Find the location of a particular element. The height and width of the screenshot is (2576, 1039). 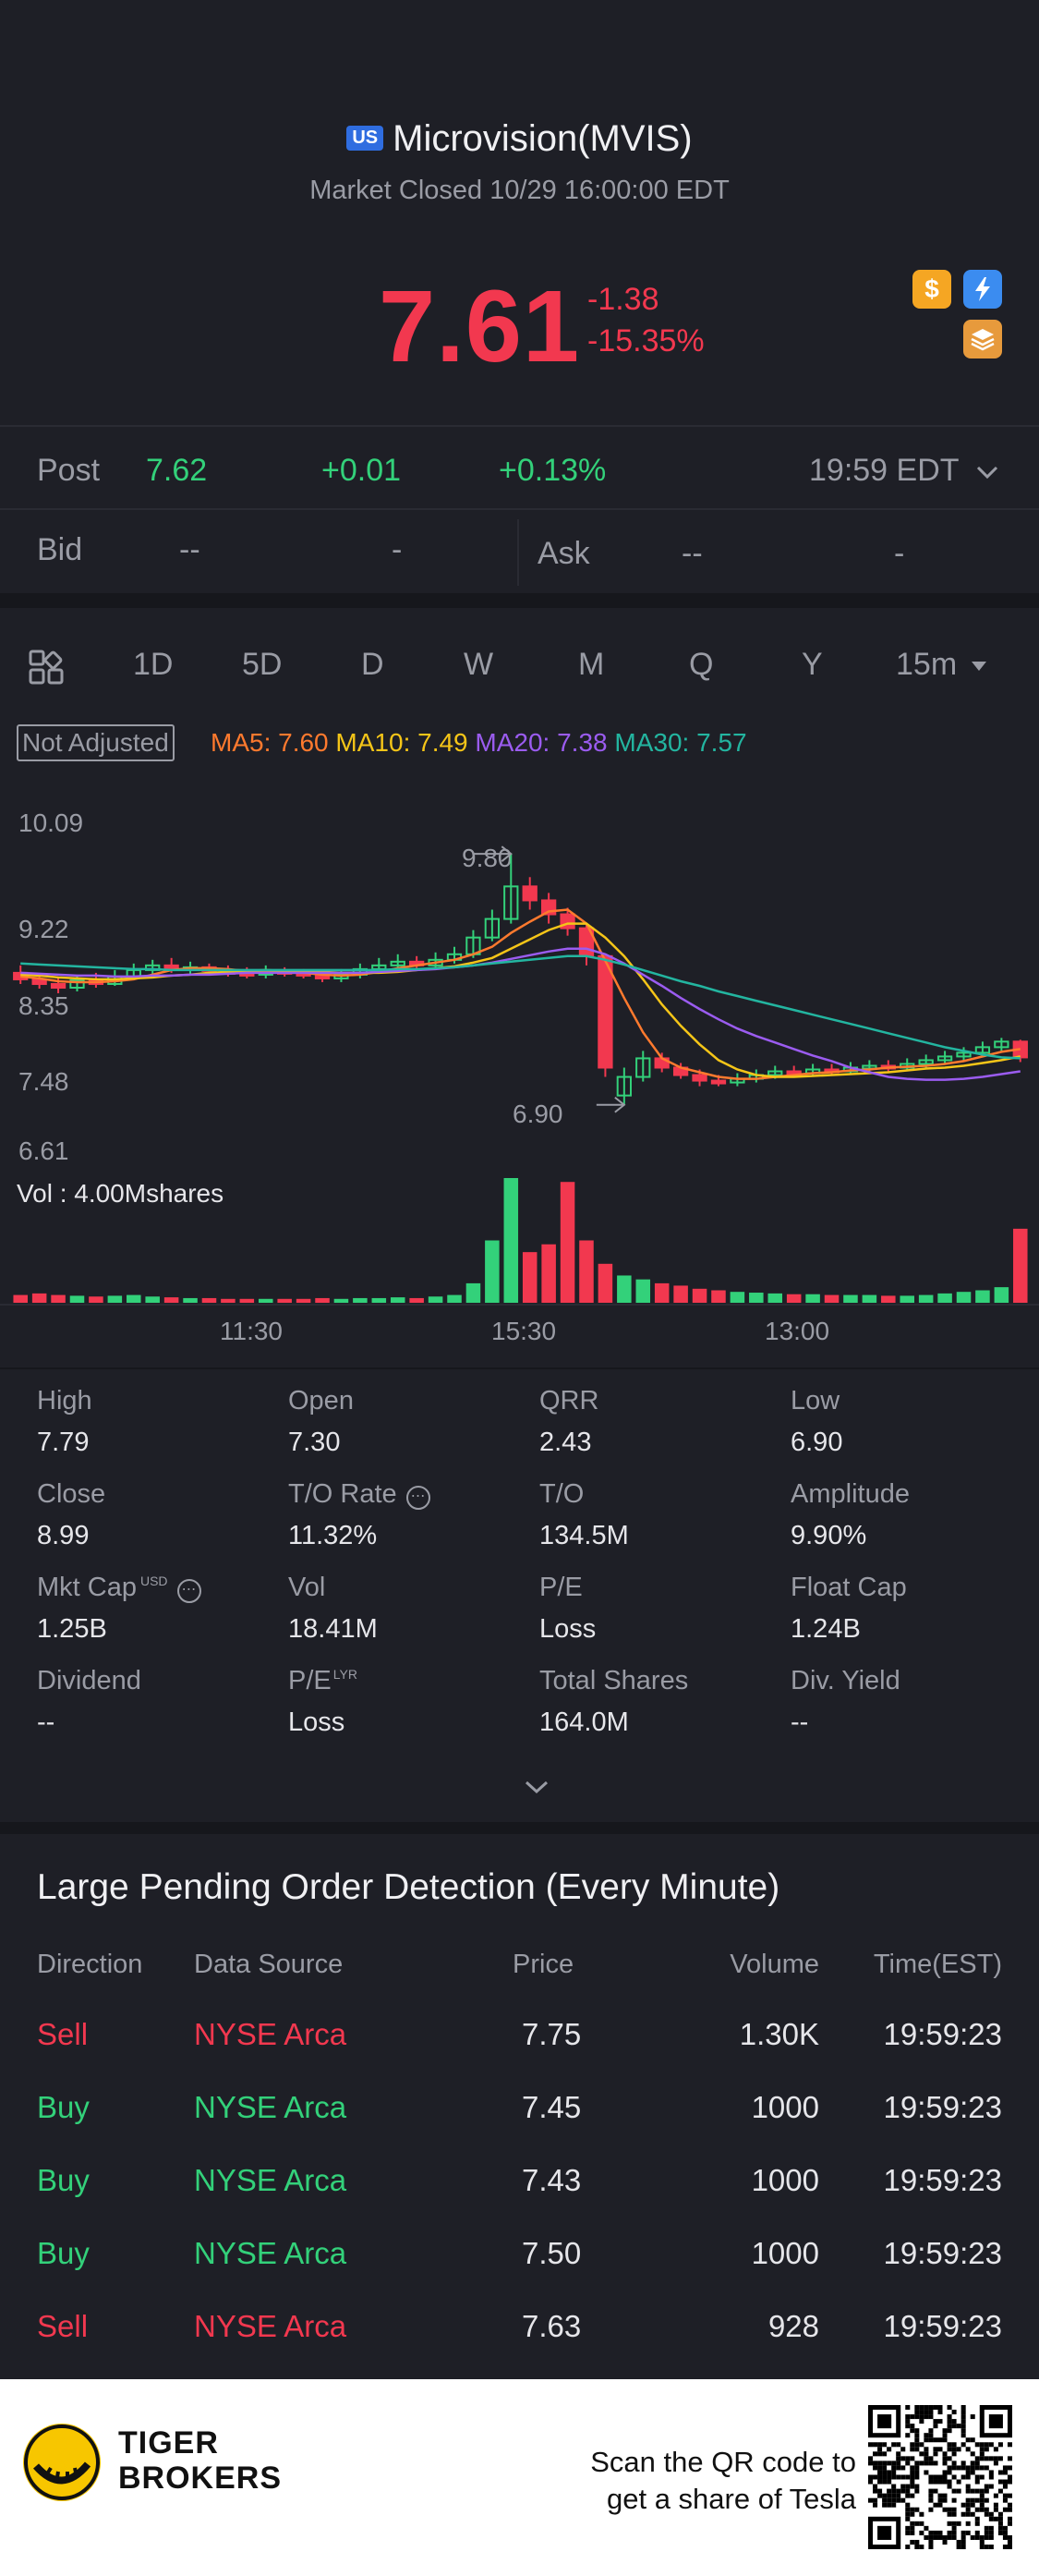

stock-name: Microvision(MVIS) is located at coordinates (543, 138).